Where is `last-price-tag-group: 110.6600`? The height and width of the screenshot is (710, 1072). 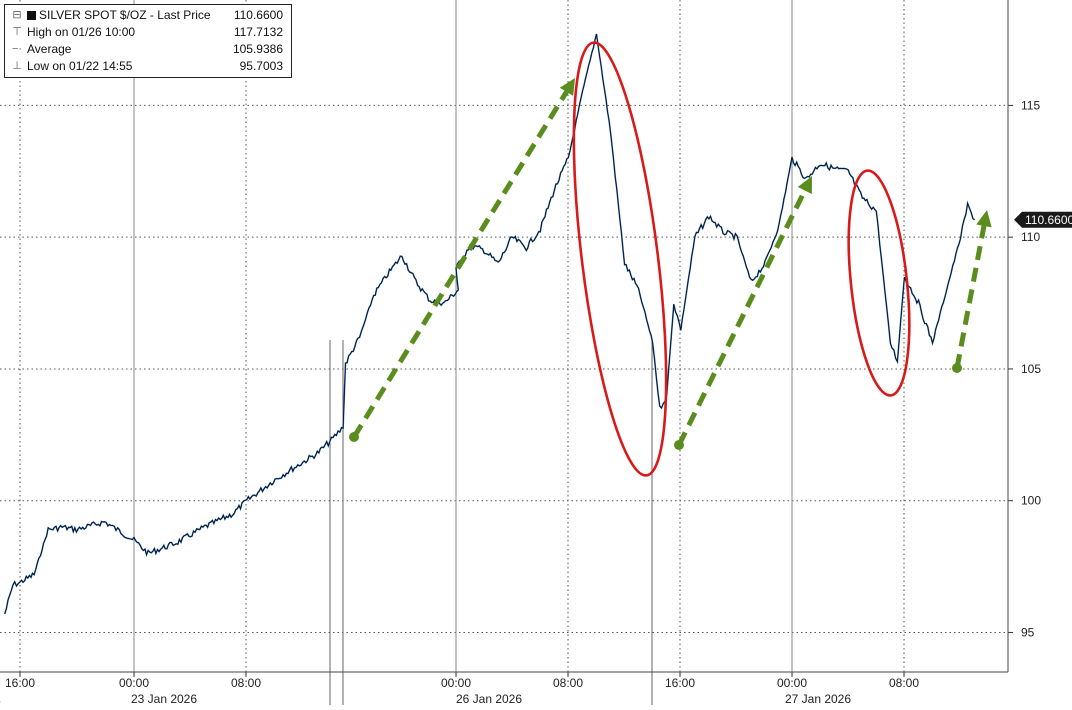 last-price-tag-group: 110.6600 is located at coordinates (1043, 219).